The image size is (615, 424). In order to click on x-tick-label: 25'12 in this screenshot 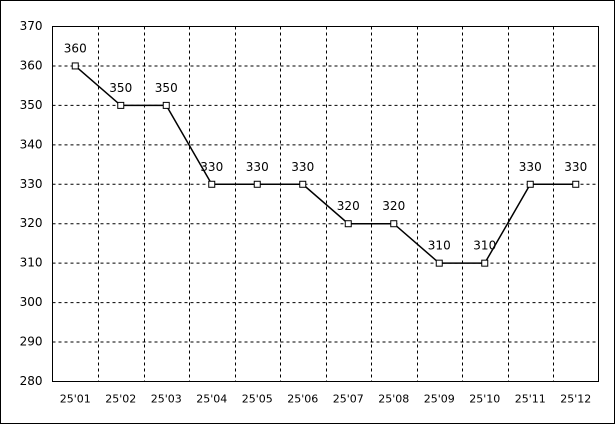, I will do `click(575, 399)`.